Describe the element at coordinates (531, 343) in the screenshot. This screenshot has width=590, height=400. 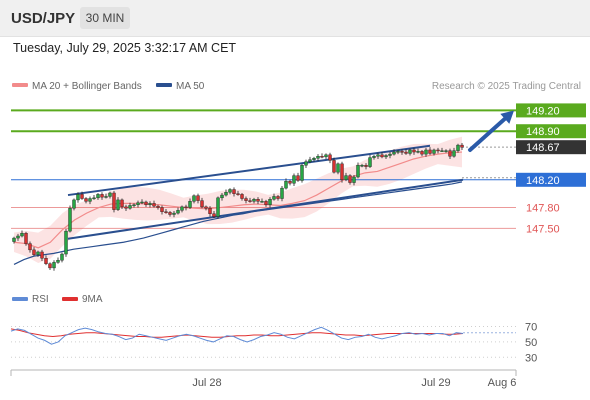
I see `rsi-tick-50: 50` at that location.